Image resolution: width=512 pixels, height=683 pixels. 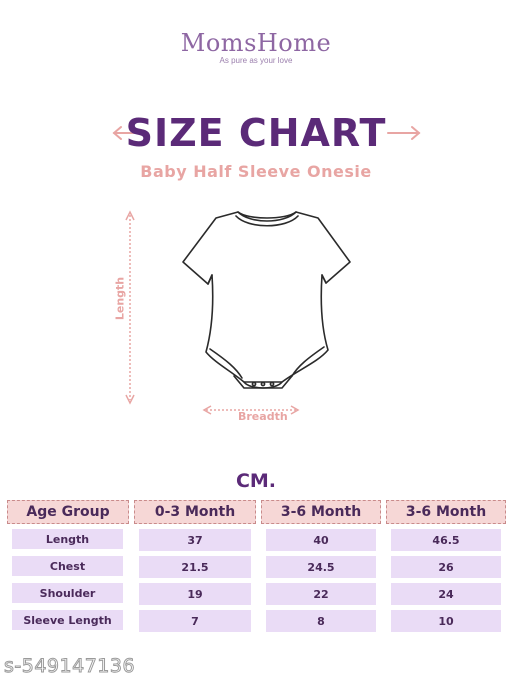 What do you see at coordinates (321, 512) in the screenshot?
I see `header-col-2: 3-6 Month` at bounding box center [321, 512].